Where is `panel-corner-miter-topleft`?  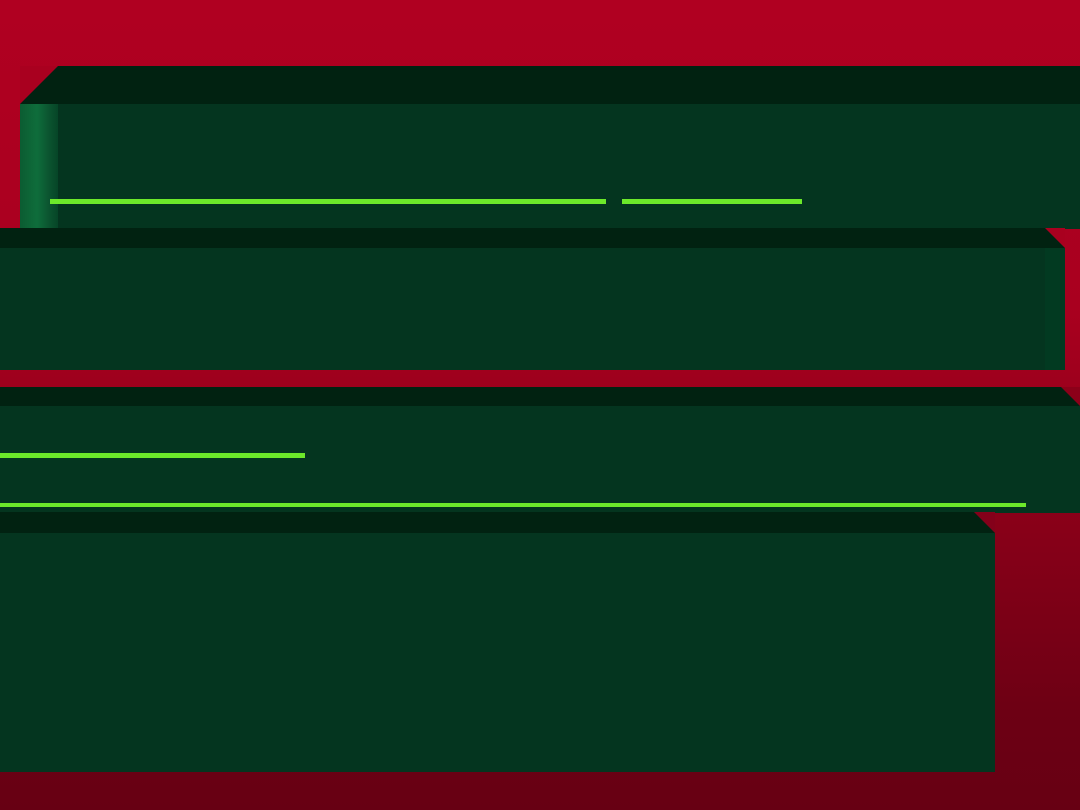 panel-corner-miter-topleft is located at coordinates (39, 85).